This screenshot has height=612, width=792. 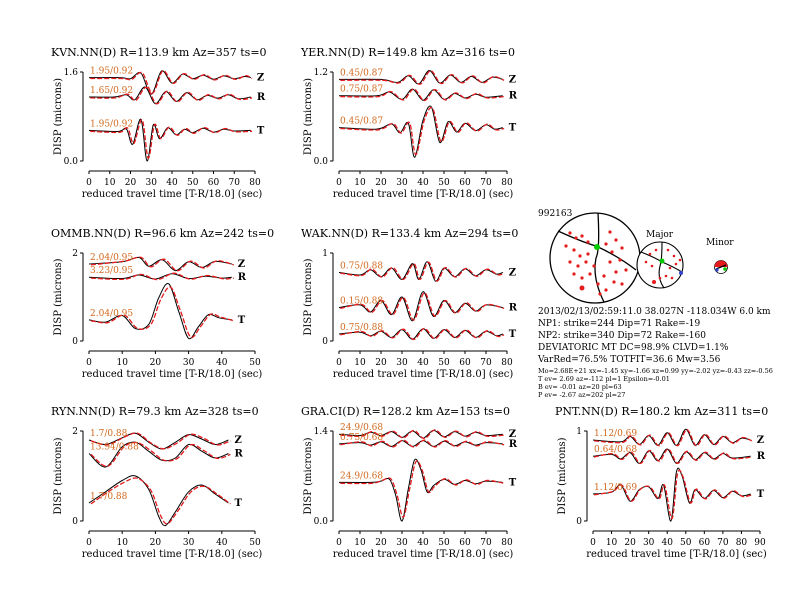 I want to click on panel-title: RYN.NN(D) R=79.3 km Az=328 ts=0, so click(x=155, y=411).